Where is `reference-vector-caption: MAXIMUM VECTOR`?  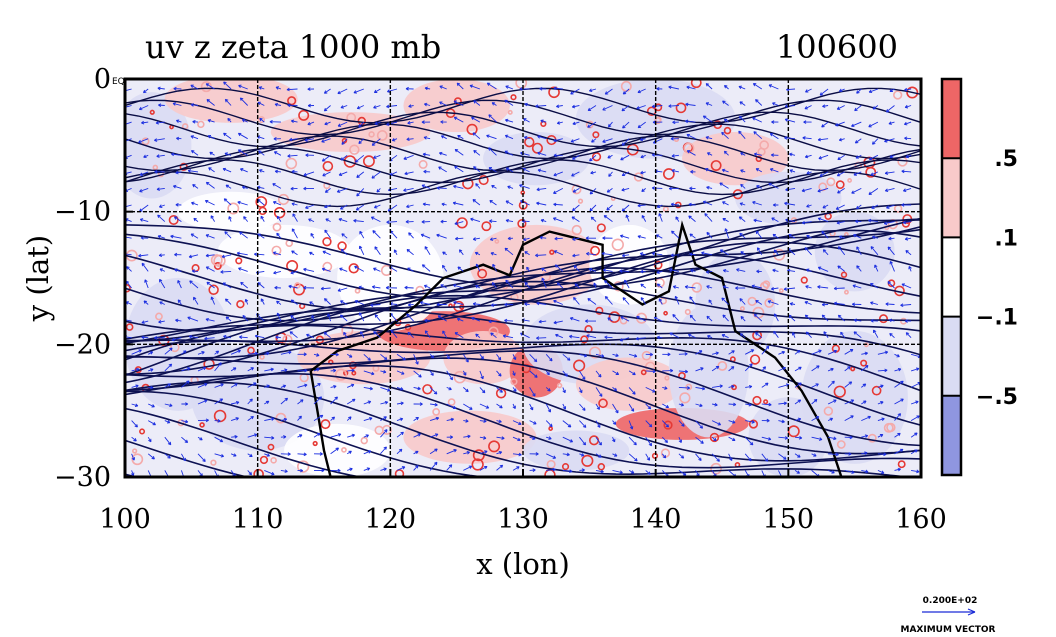
reference-vector-caption: MAXIMUM VECTOR is located at coordinates (947, 630).